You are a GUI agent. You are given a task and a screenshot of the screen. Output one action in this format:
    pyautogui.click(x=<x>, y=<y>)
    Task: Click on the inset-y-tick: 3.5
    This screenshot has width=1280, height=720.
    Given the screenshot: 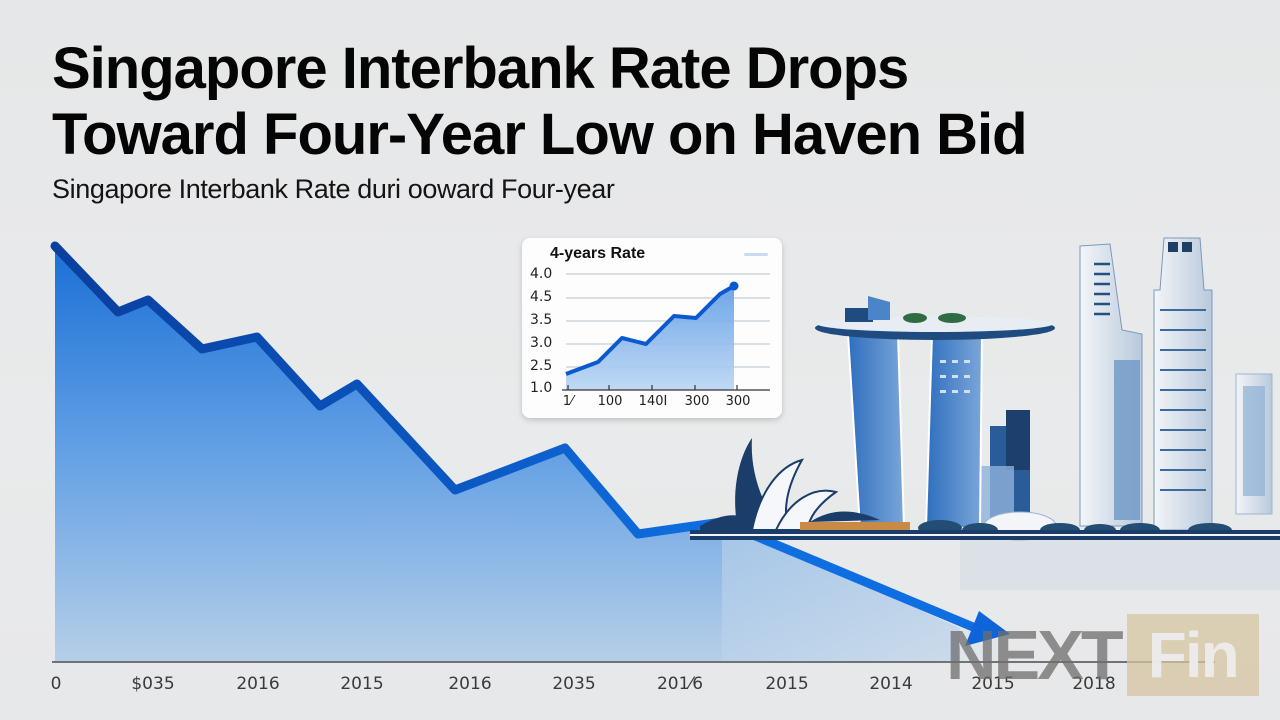 What is the action you would take?
    pyautogui.click(x=541, y=320)
    